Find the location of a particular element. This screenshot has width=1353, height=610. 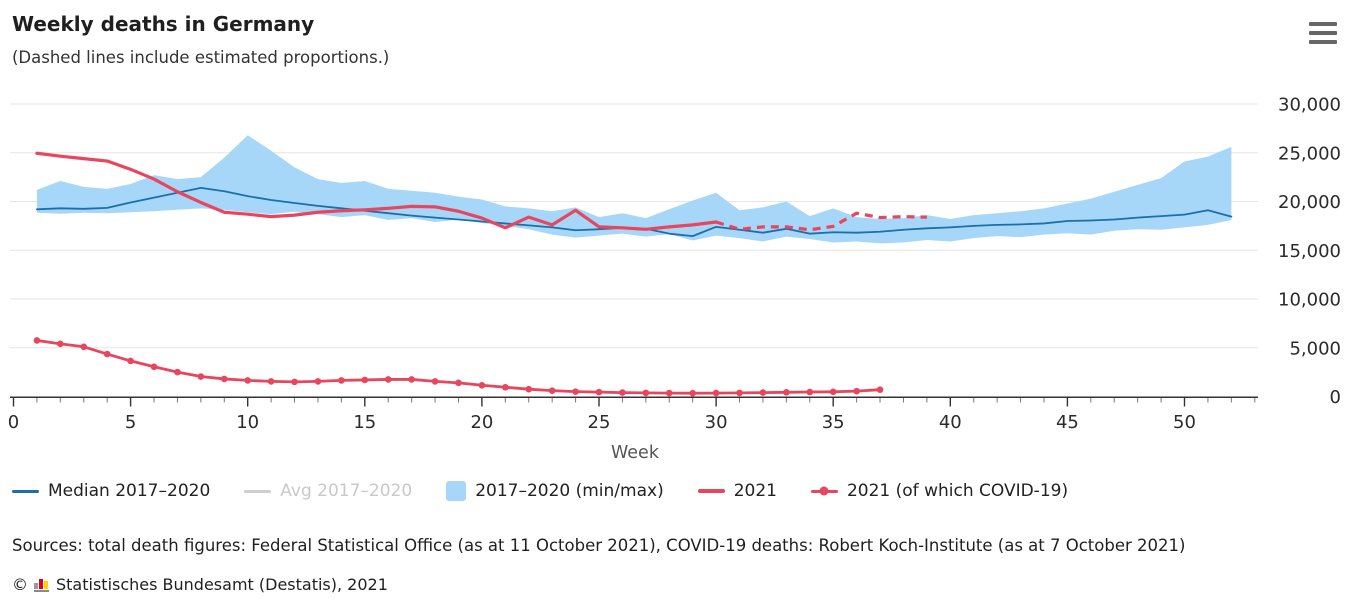

page-title: Weekly deaths in Germany is located at coordinates (163, 24).